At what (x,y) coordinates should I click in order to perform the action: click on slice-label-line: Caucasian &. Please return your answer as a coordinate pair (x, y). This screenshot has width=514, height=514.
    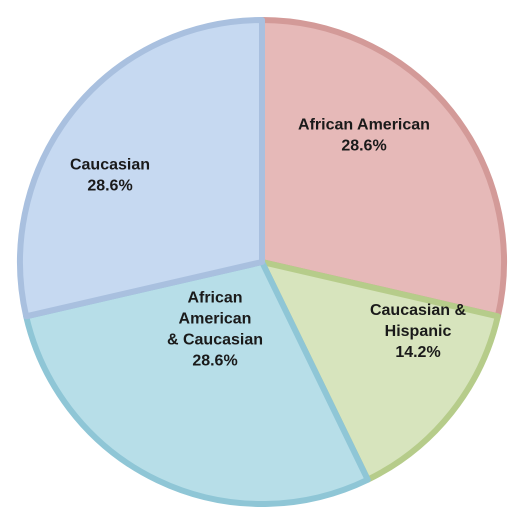
    Looking at the image, I should click on (418, 310).